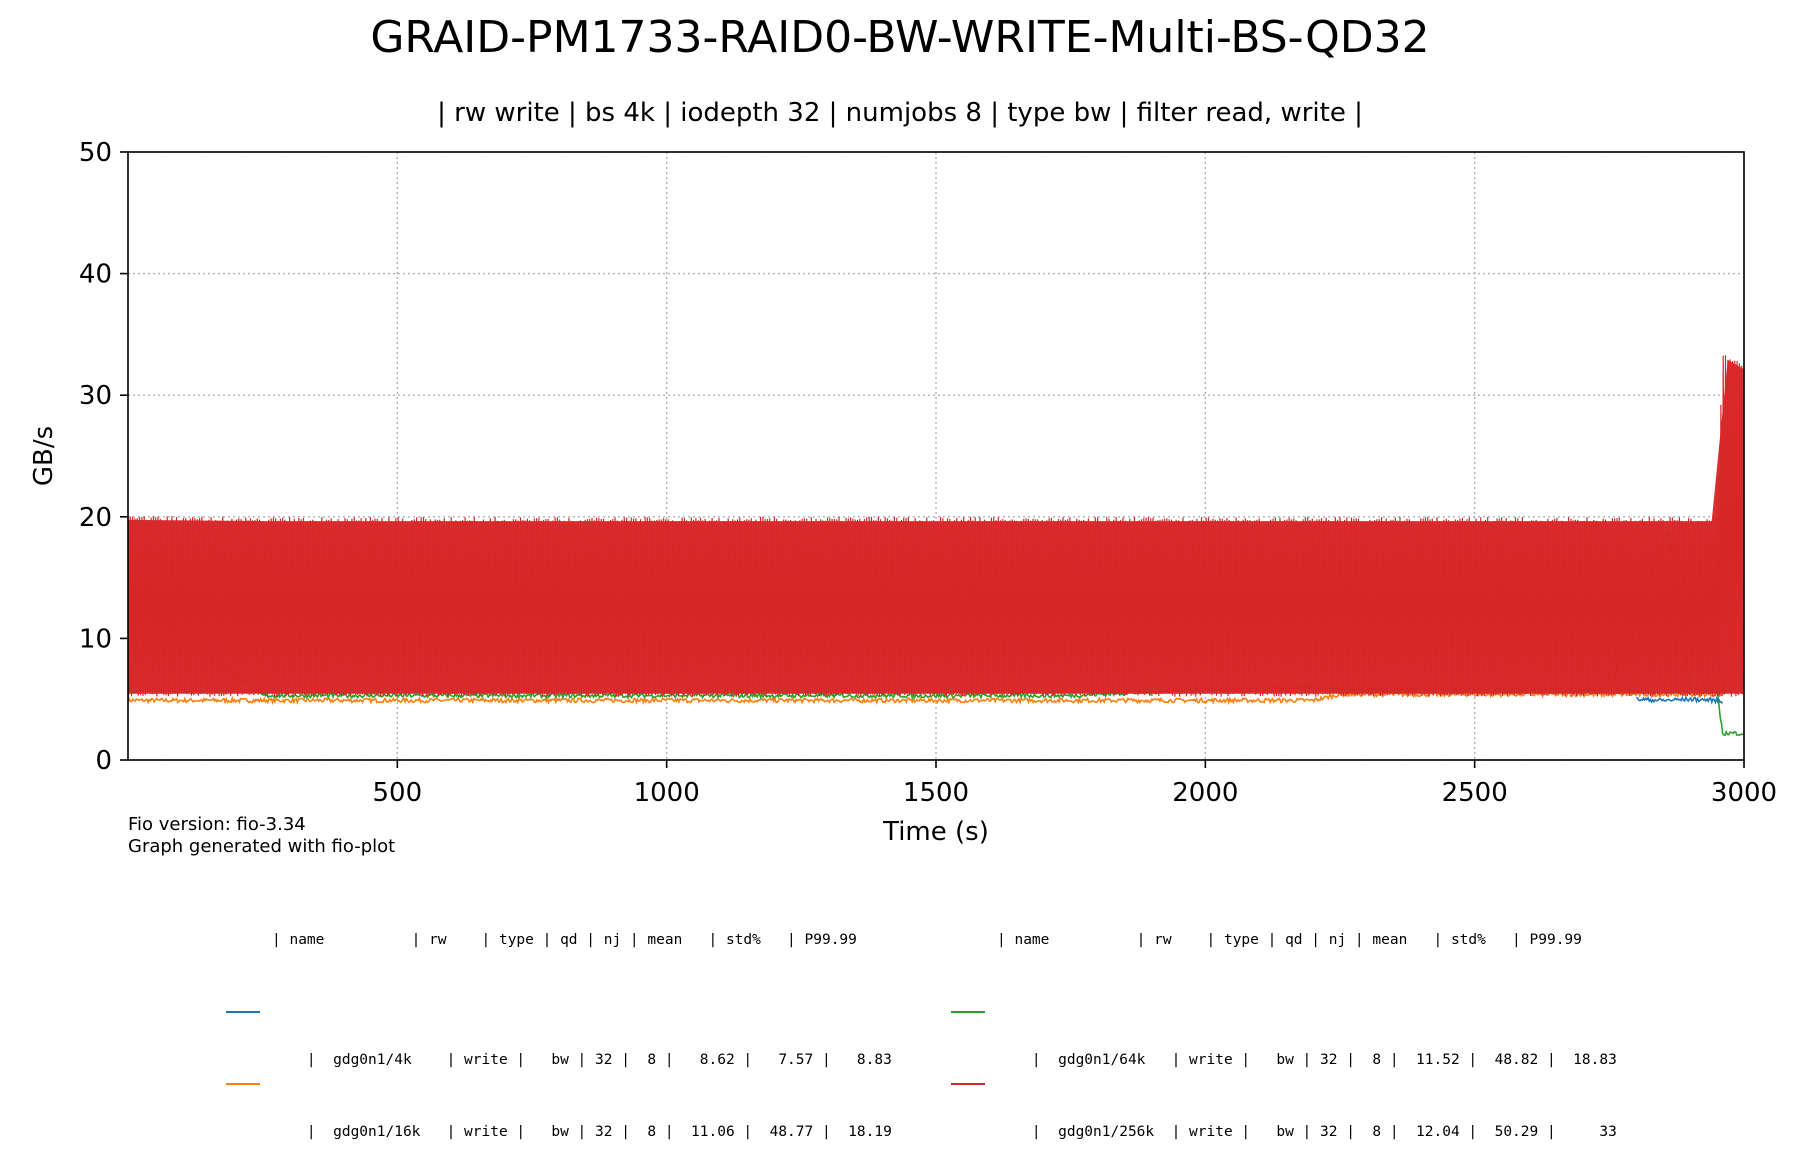  I want to click on y-tick-label: 20, so click(95, 518).